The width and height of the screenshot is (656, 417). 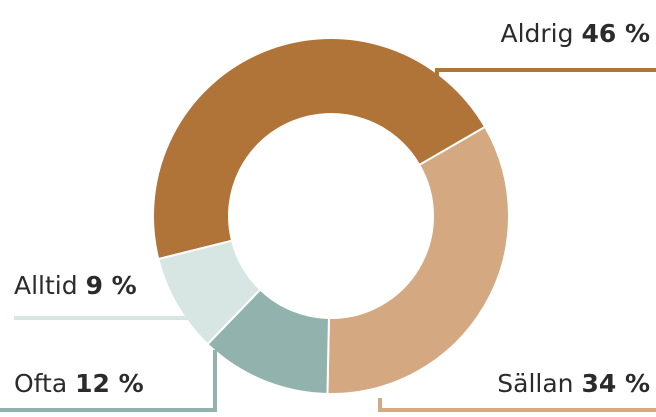 I want to click on donut-slice, so click(x=209, y=292).